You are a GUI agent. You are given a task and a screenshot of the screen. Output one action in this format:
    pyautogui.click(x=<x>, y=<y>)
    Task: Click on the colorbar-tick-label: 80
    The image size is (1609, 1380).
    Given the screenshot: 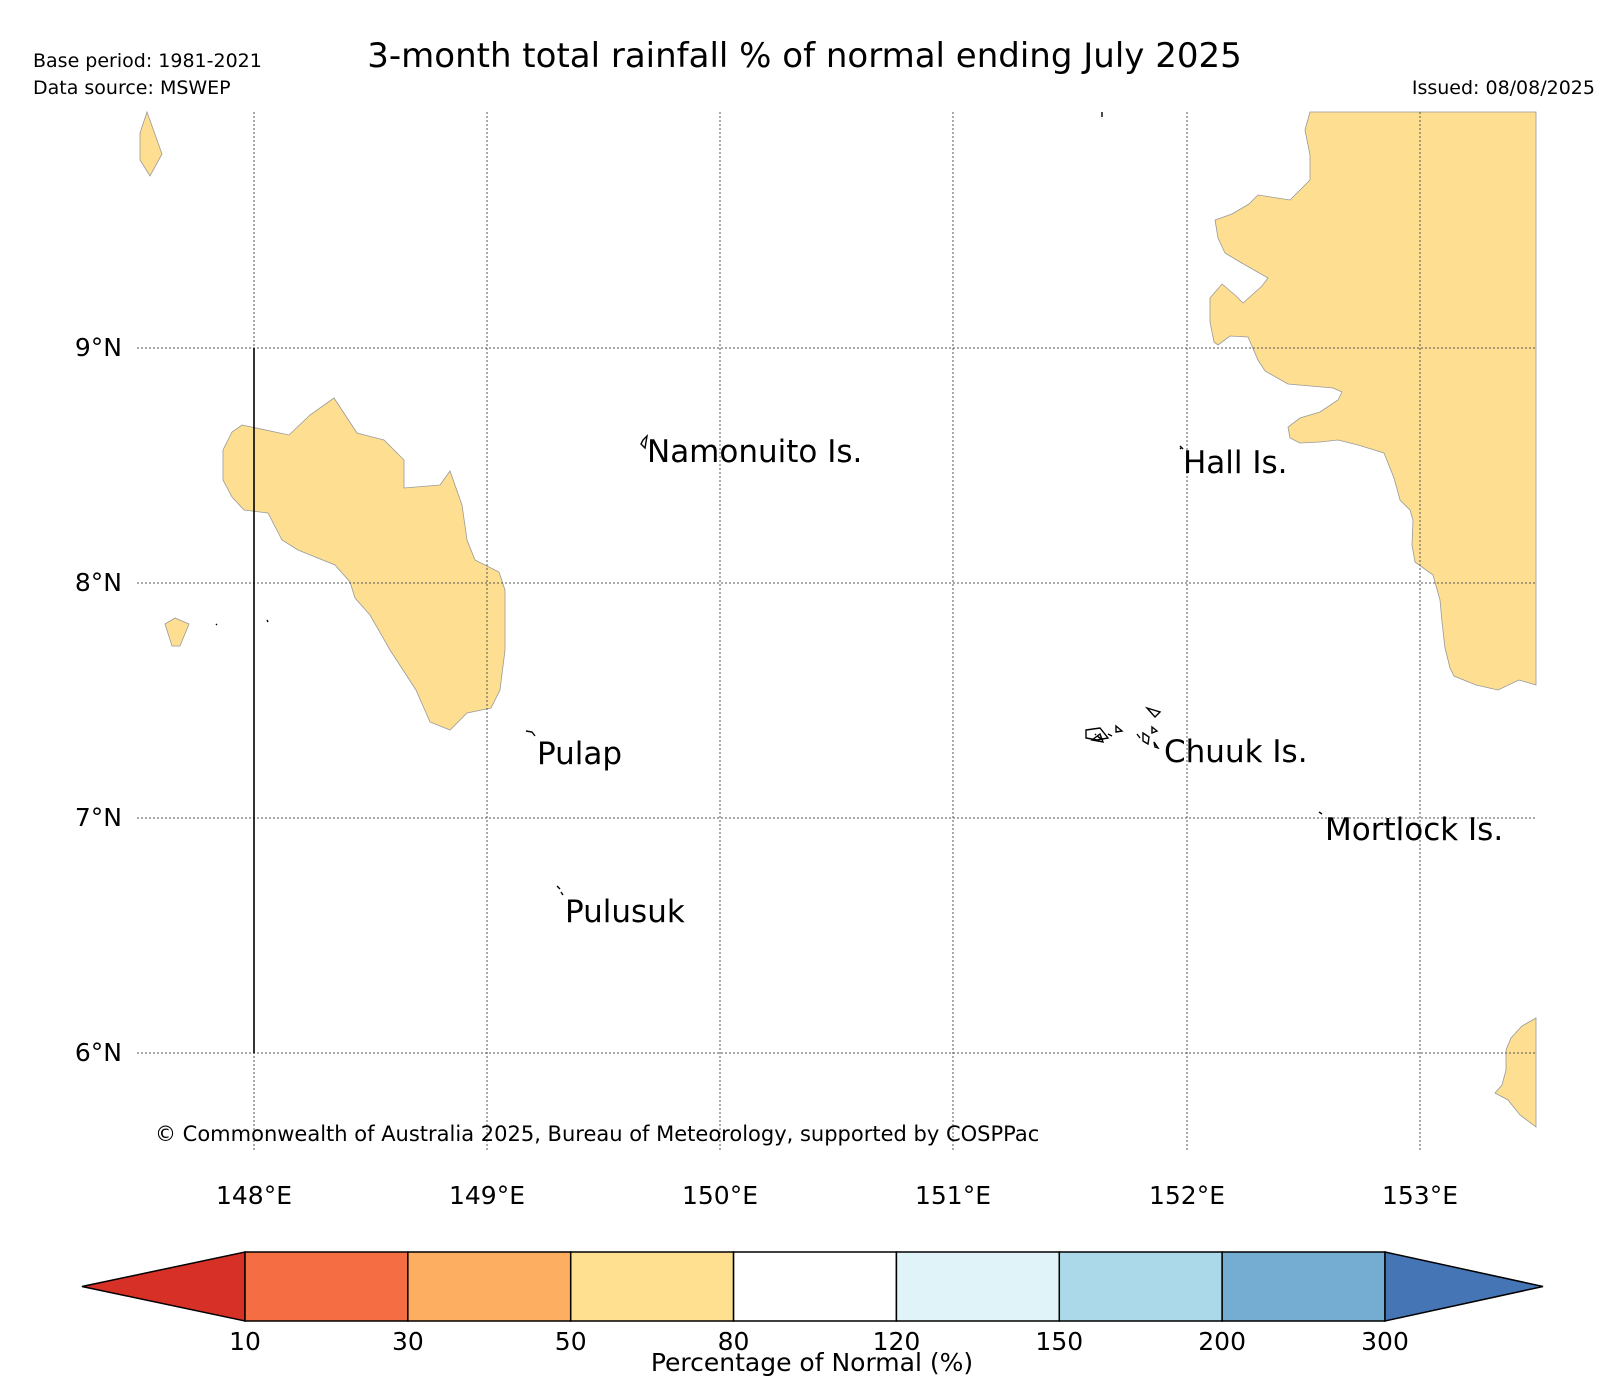 What is the action you would take?
    pyautogui.click(x=734, y=1341)
    